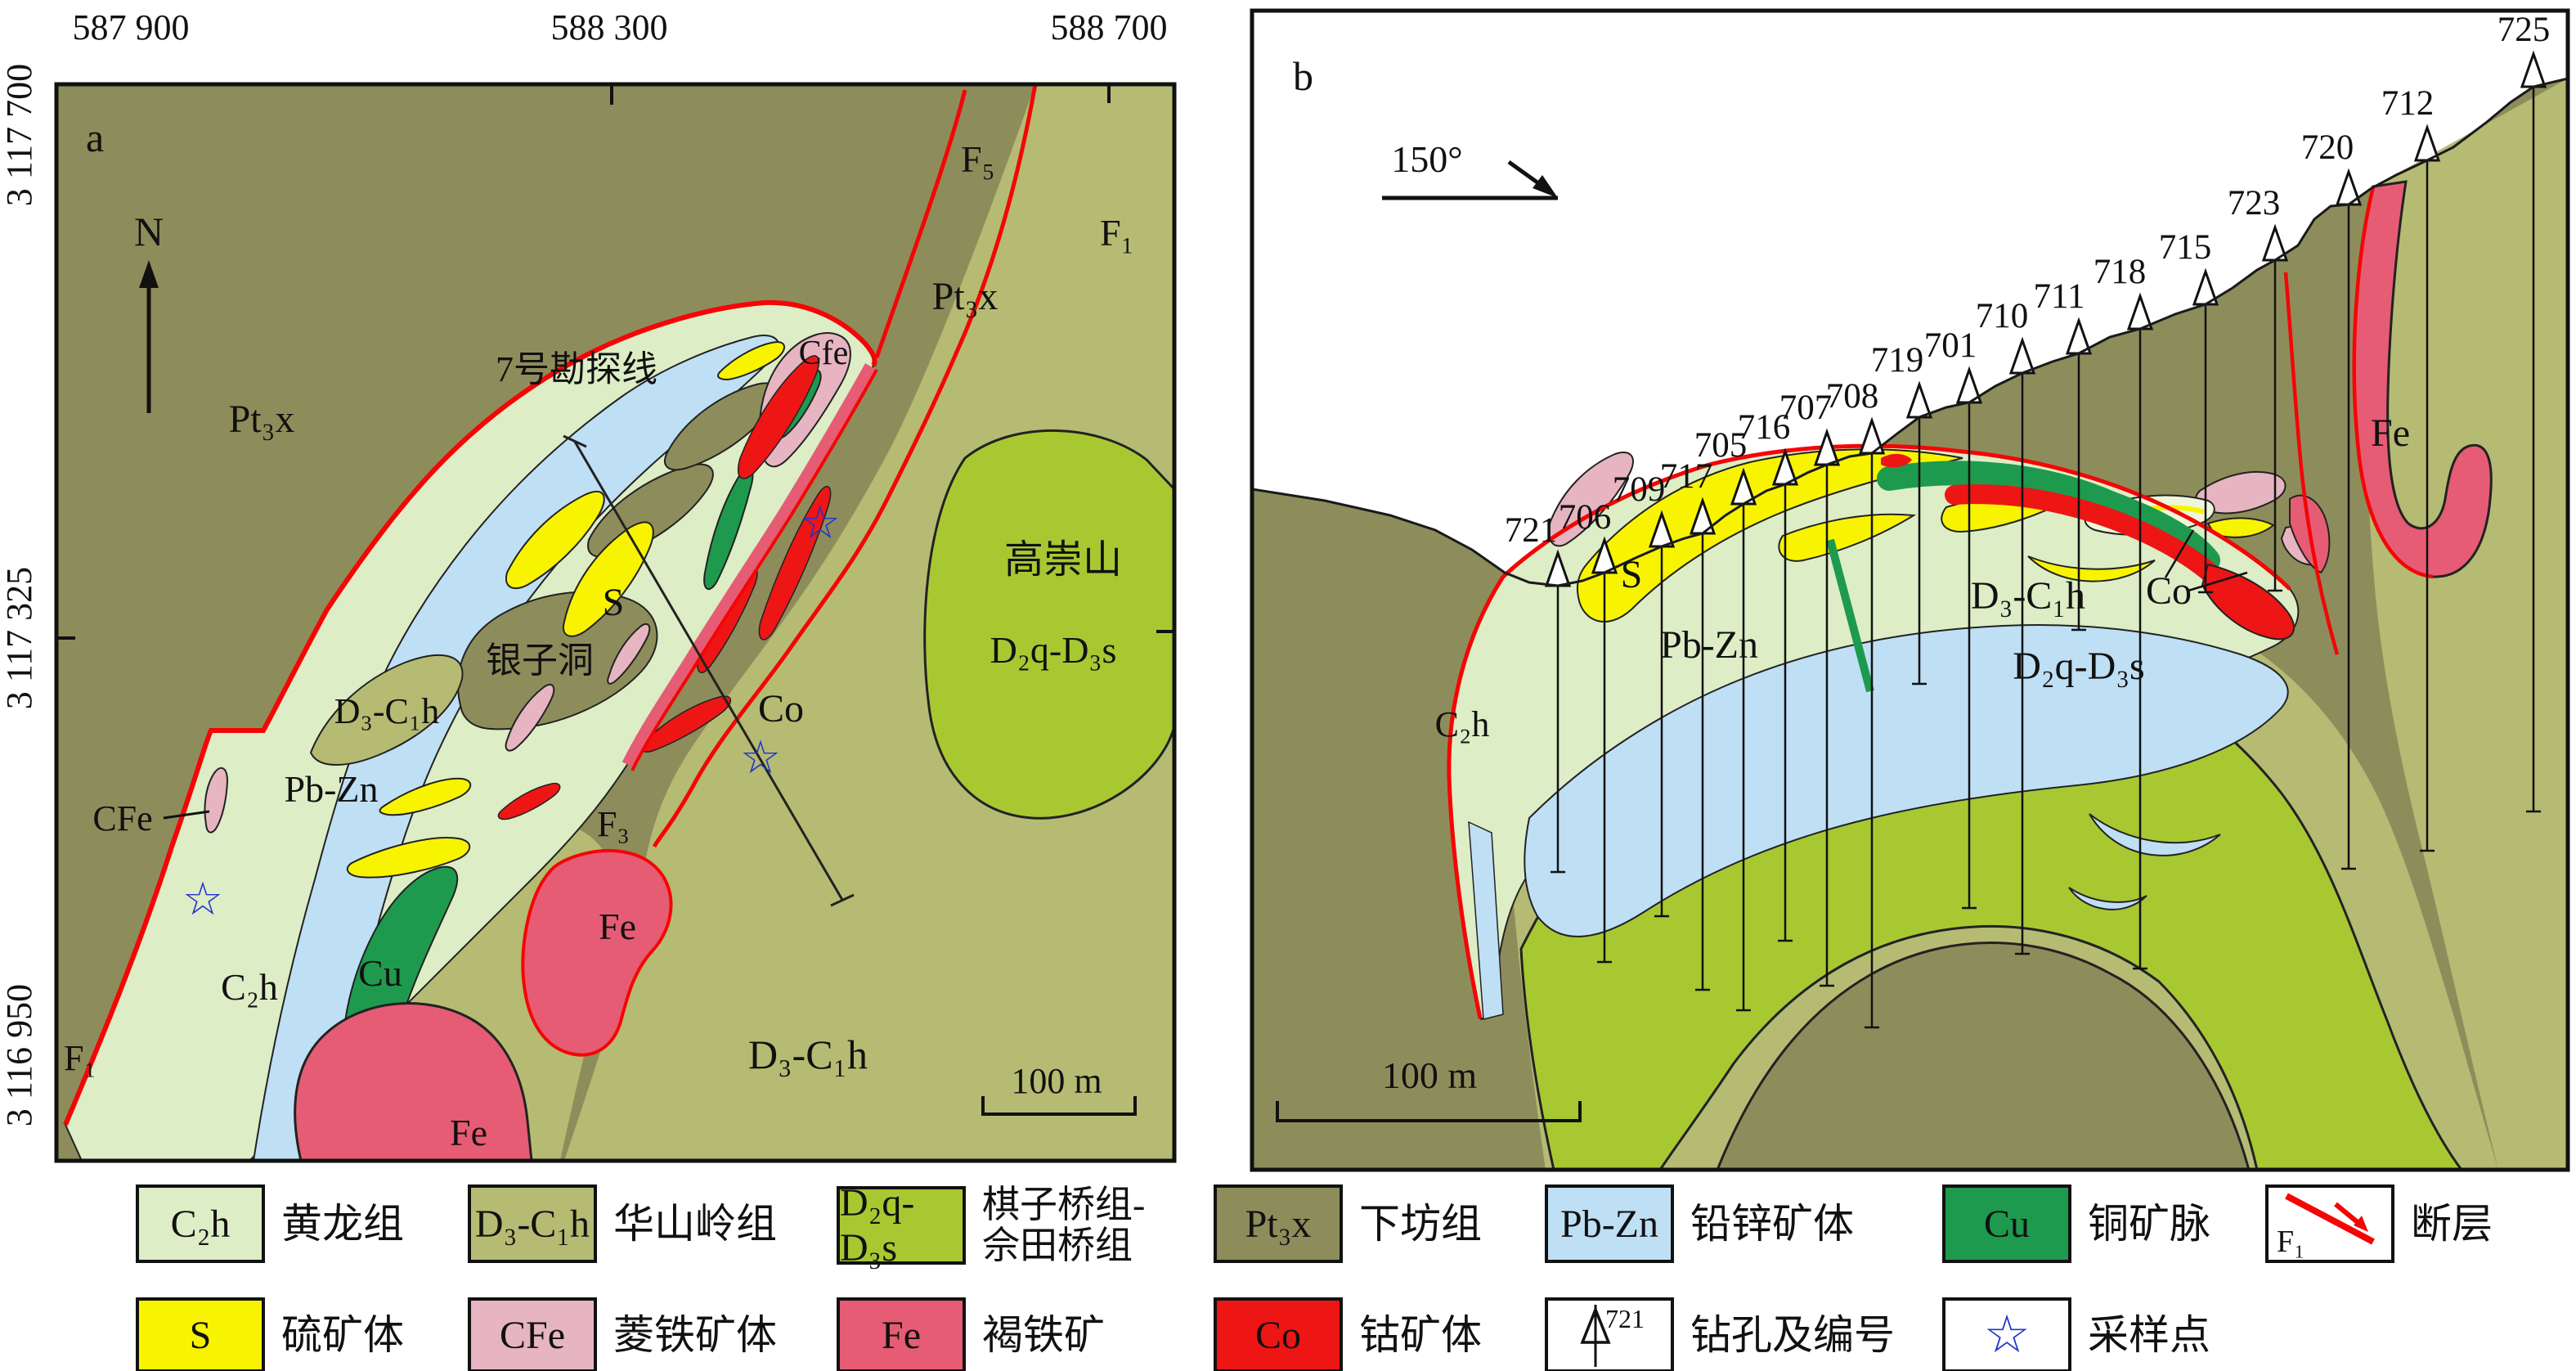  What do you see at coordinates (2185, 247) in the screenshot?
I see `svg-text: 715` at bounding box center [2185, 247].